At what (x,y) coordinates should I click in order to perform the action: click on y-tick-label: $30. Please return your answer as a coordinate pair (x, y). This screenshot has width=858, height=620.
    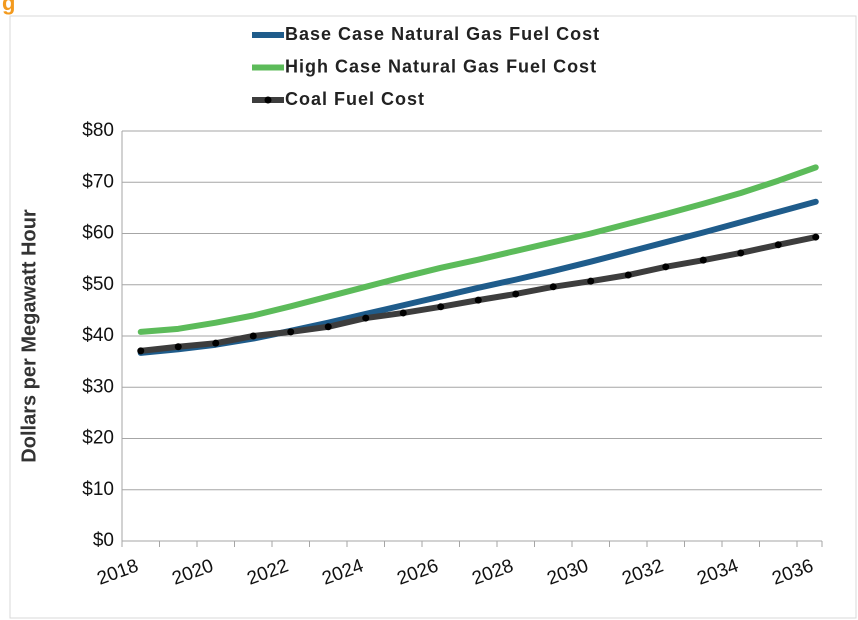
    Looking at the image, I should click on (98, 386).